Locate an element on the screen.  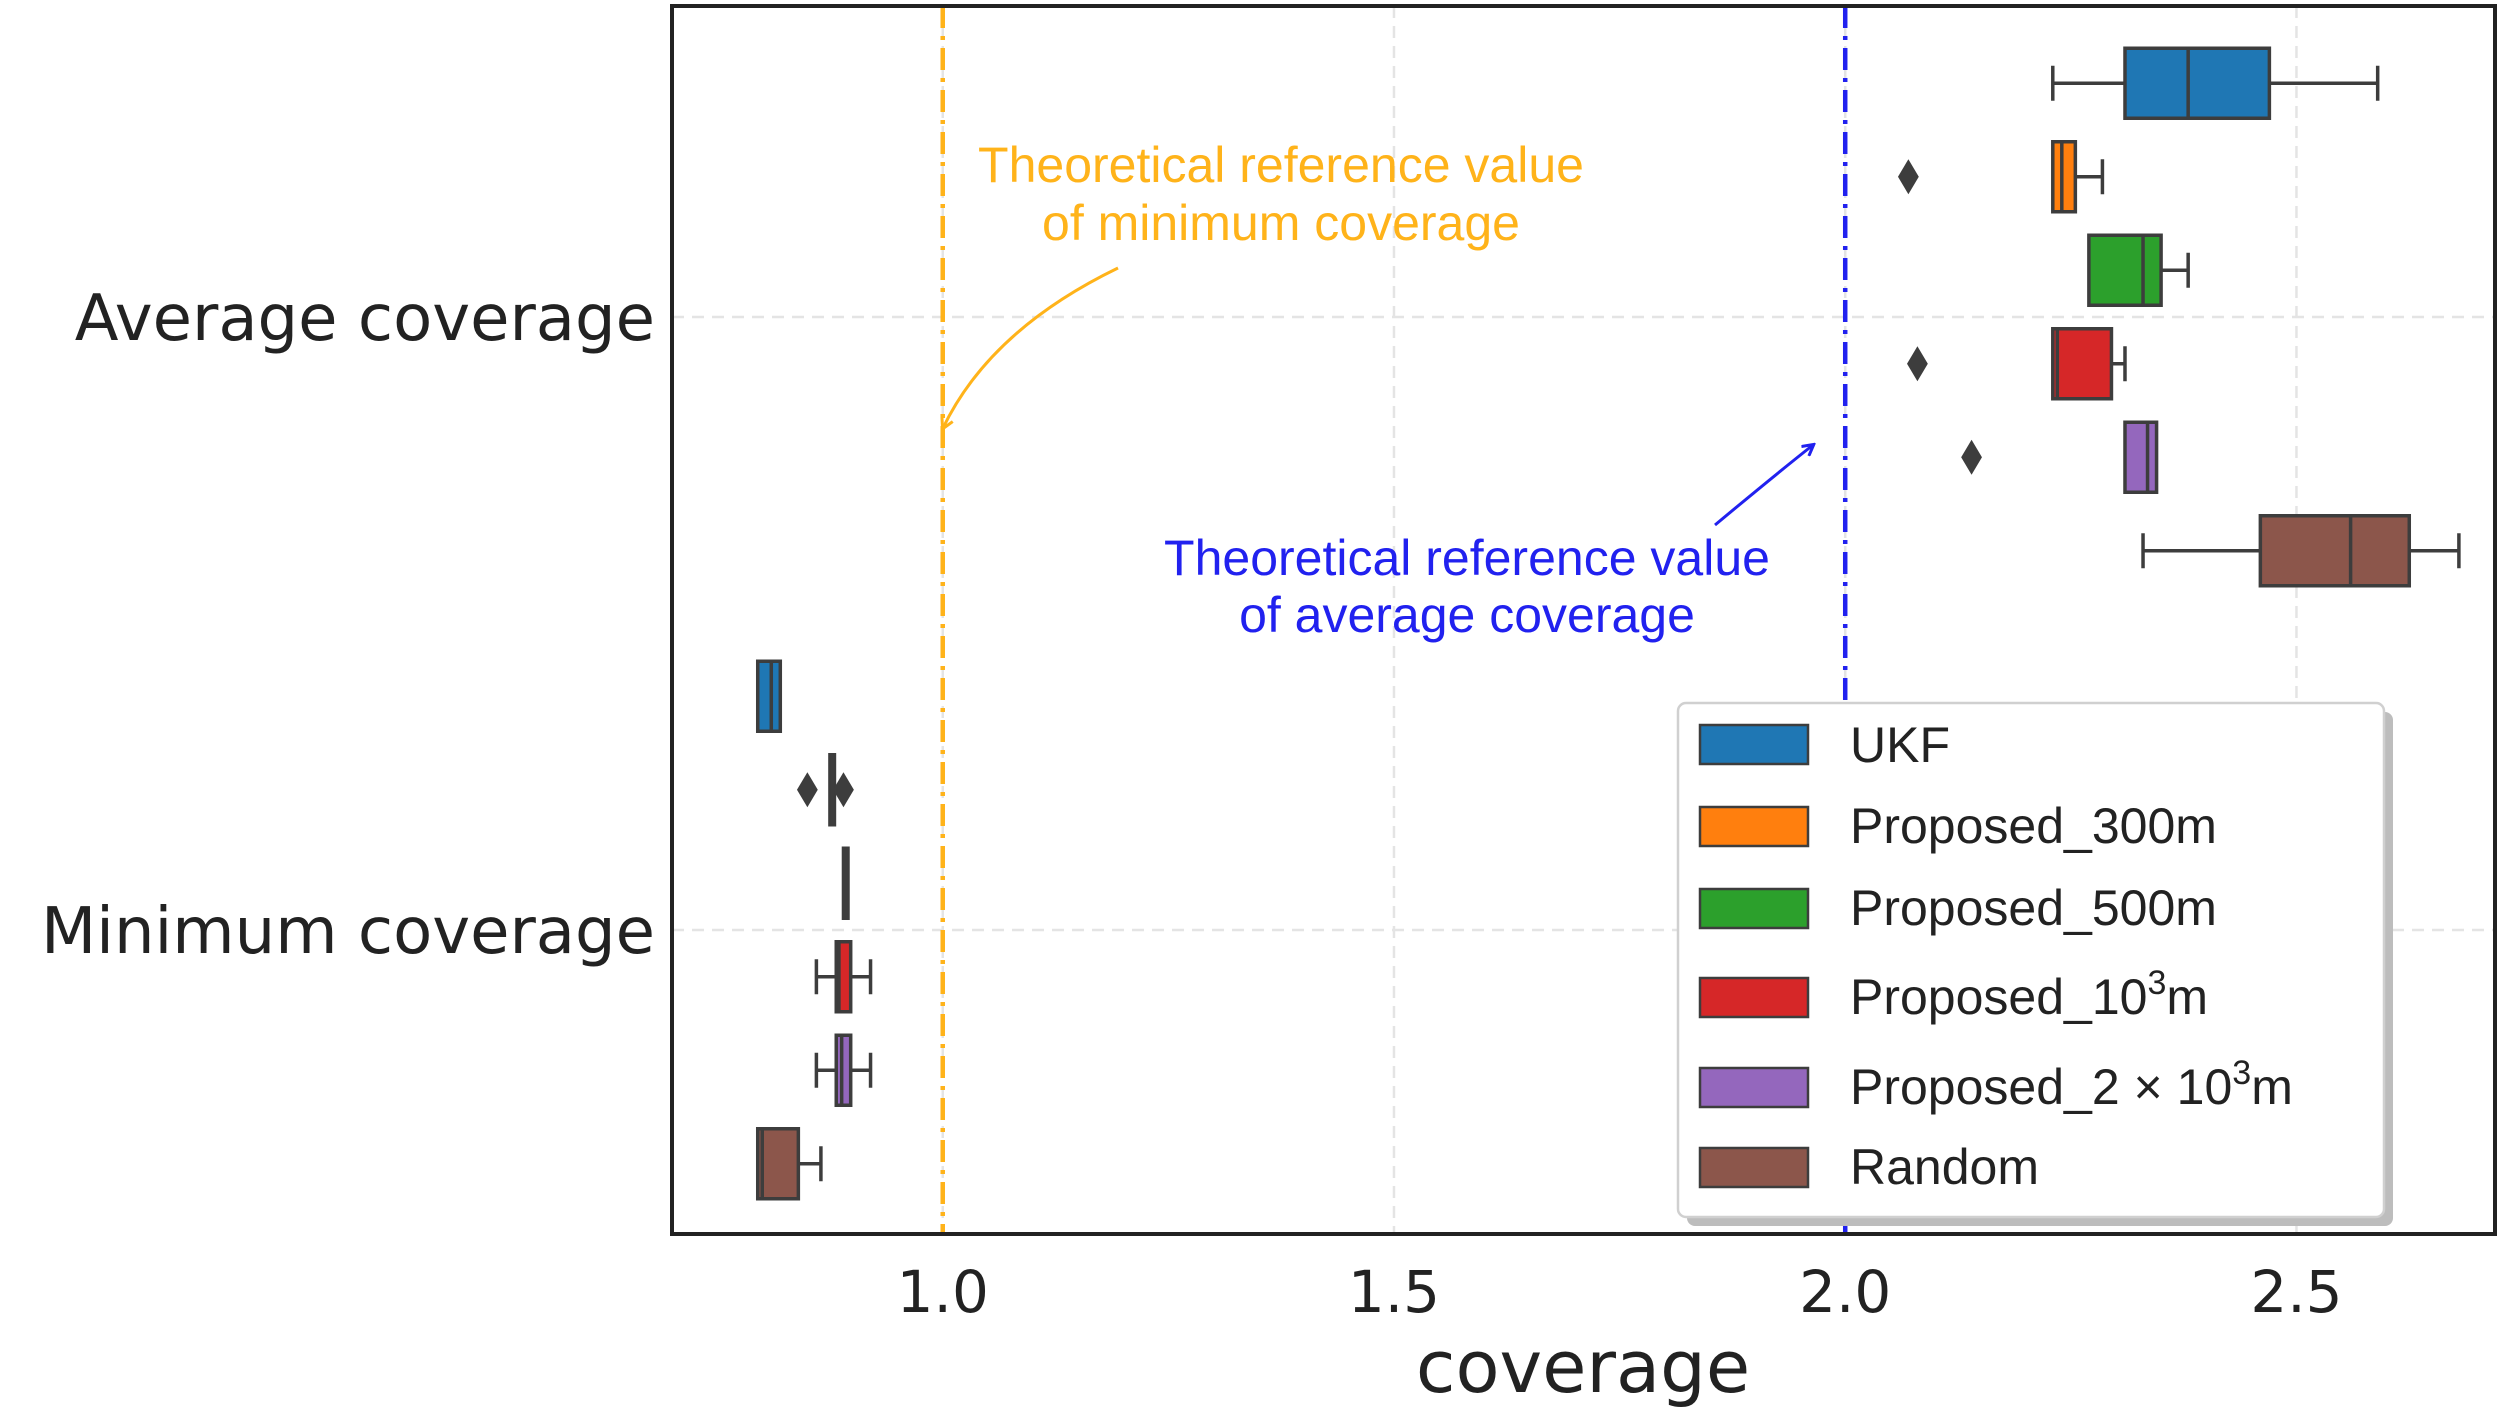
legend-label-proposed-1e3m-suffix: m is located at coordinates (2187, 997).